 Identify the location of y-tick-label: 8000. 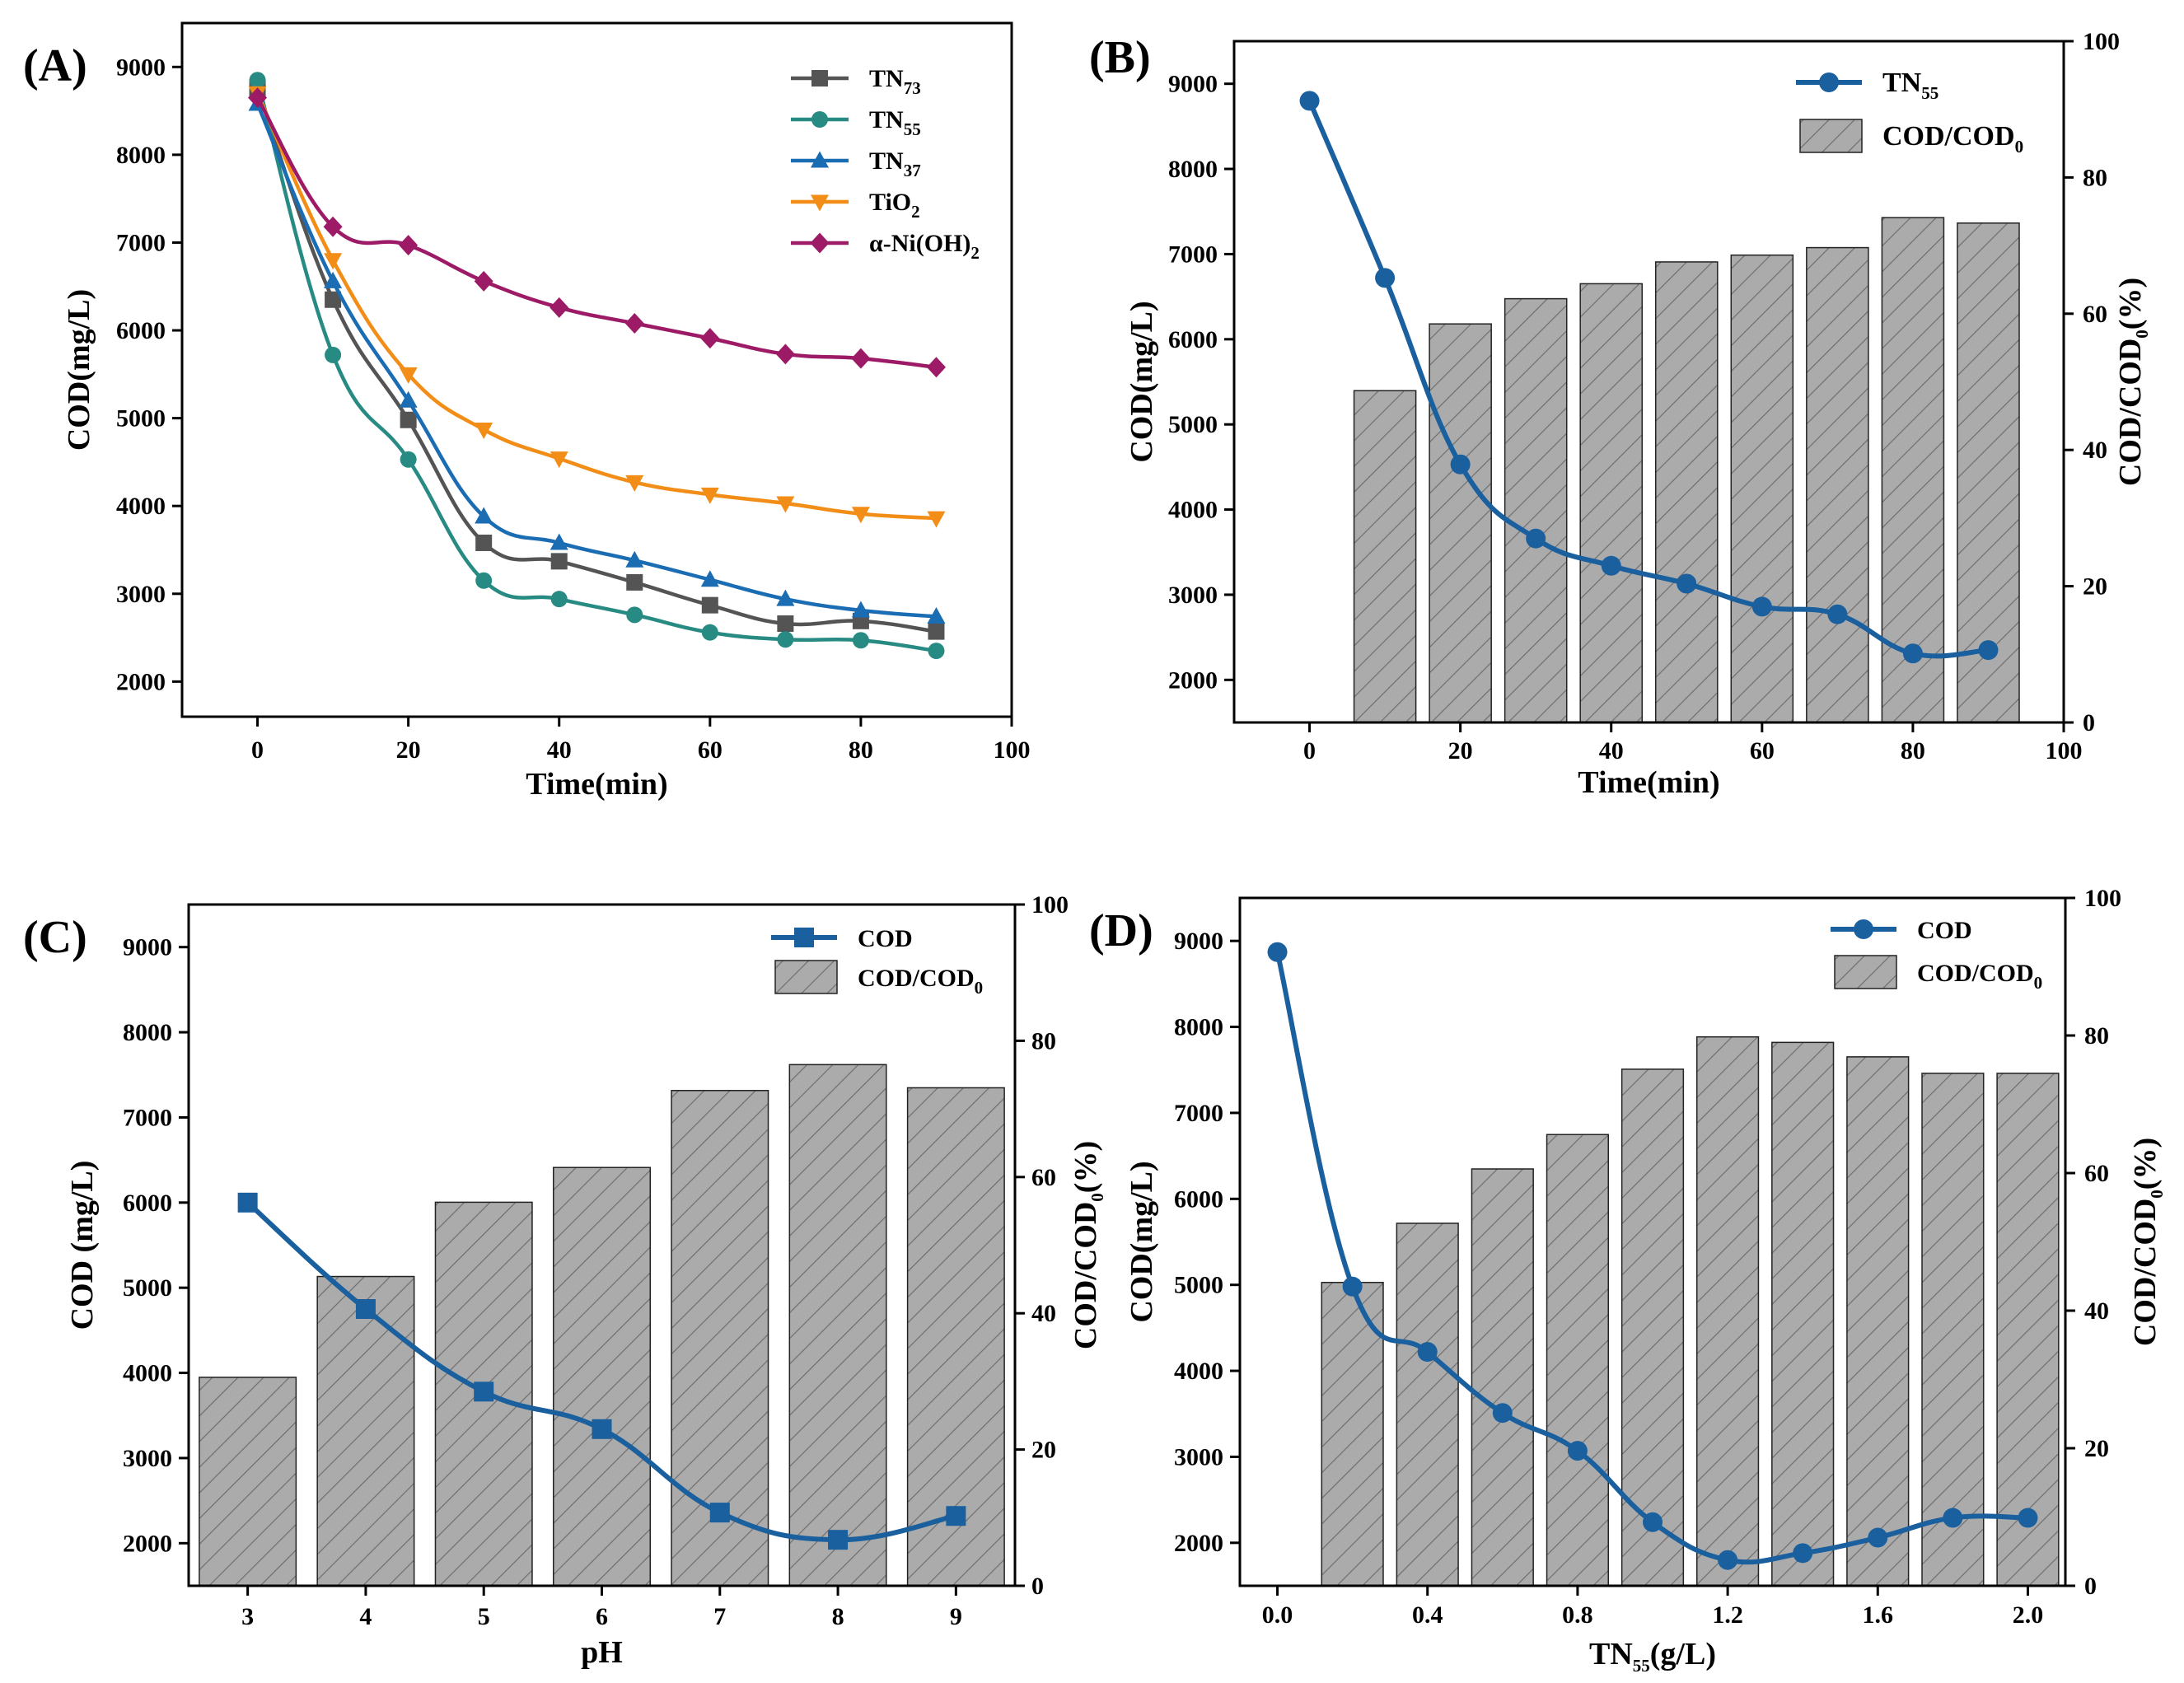
(1198, 1027).